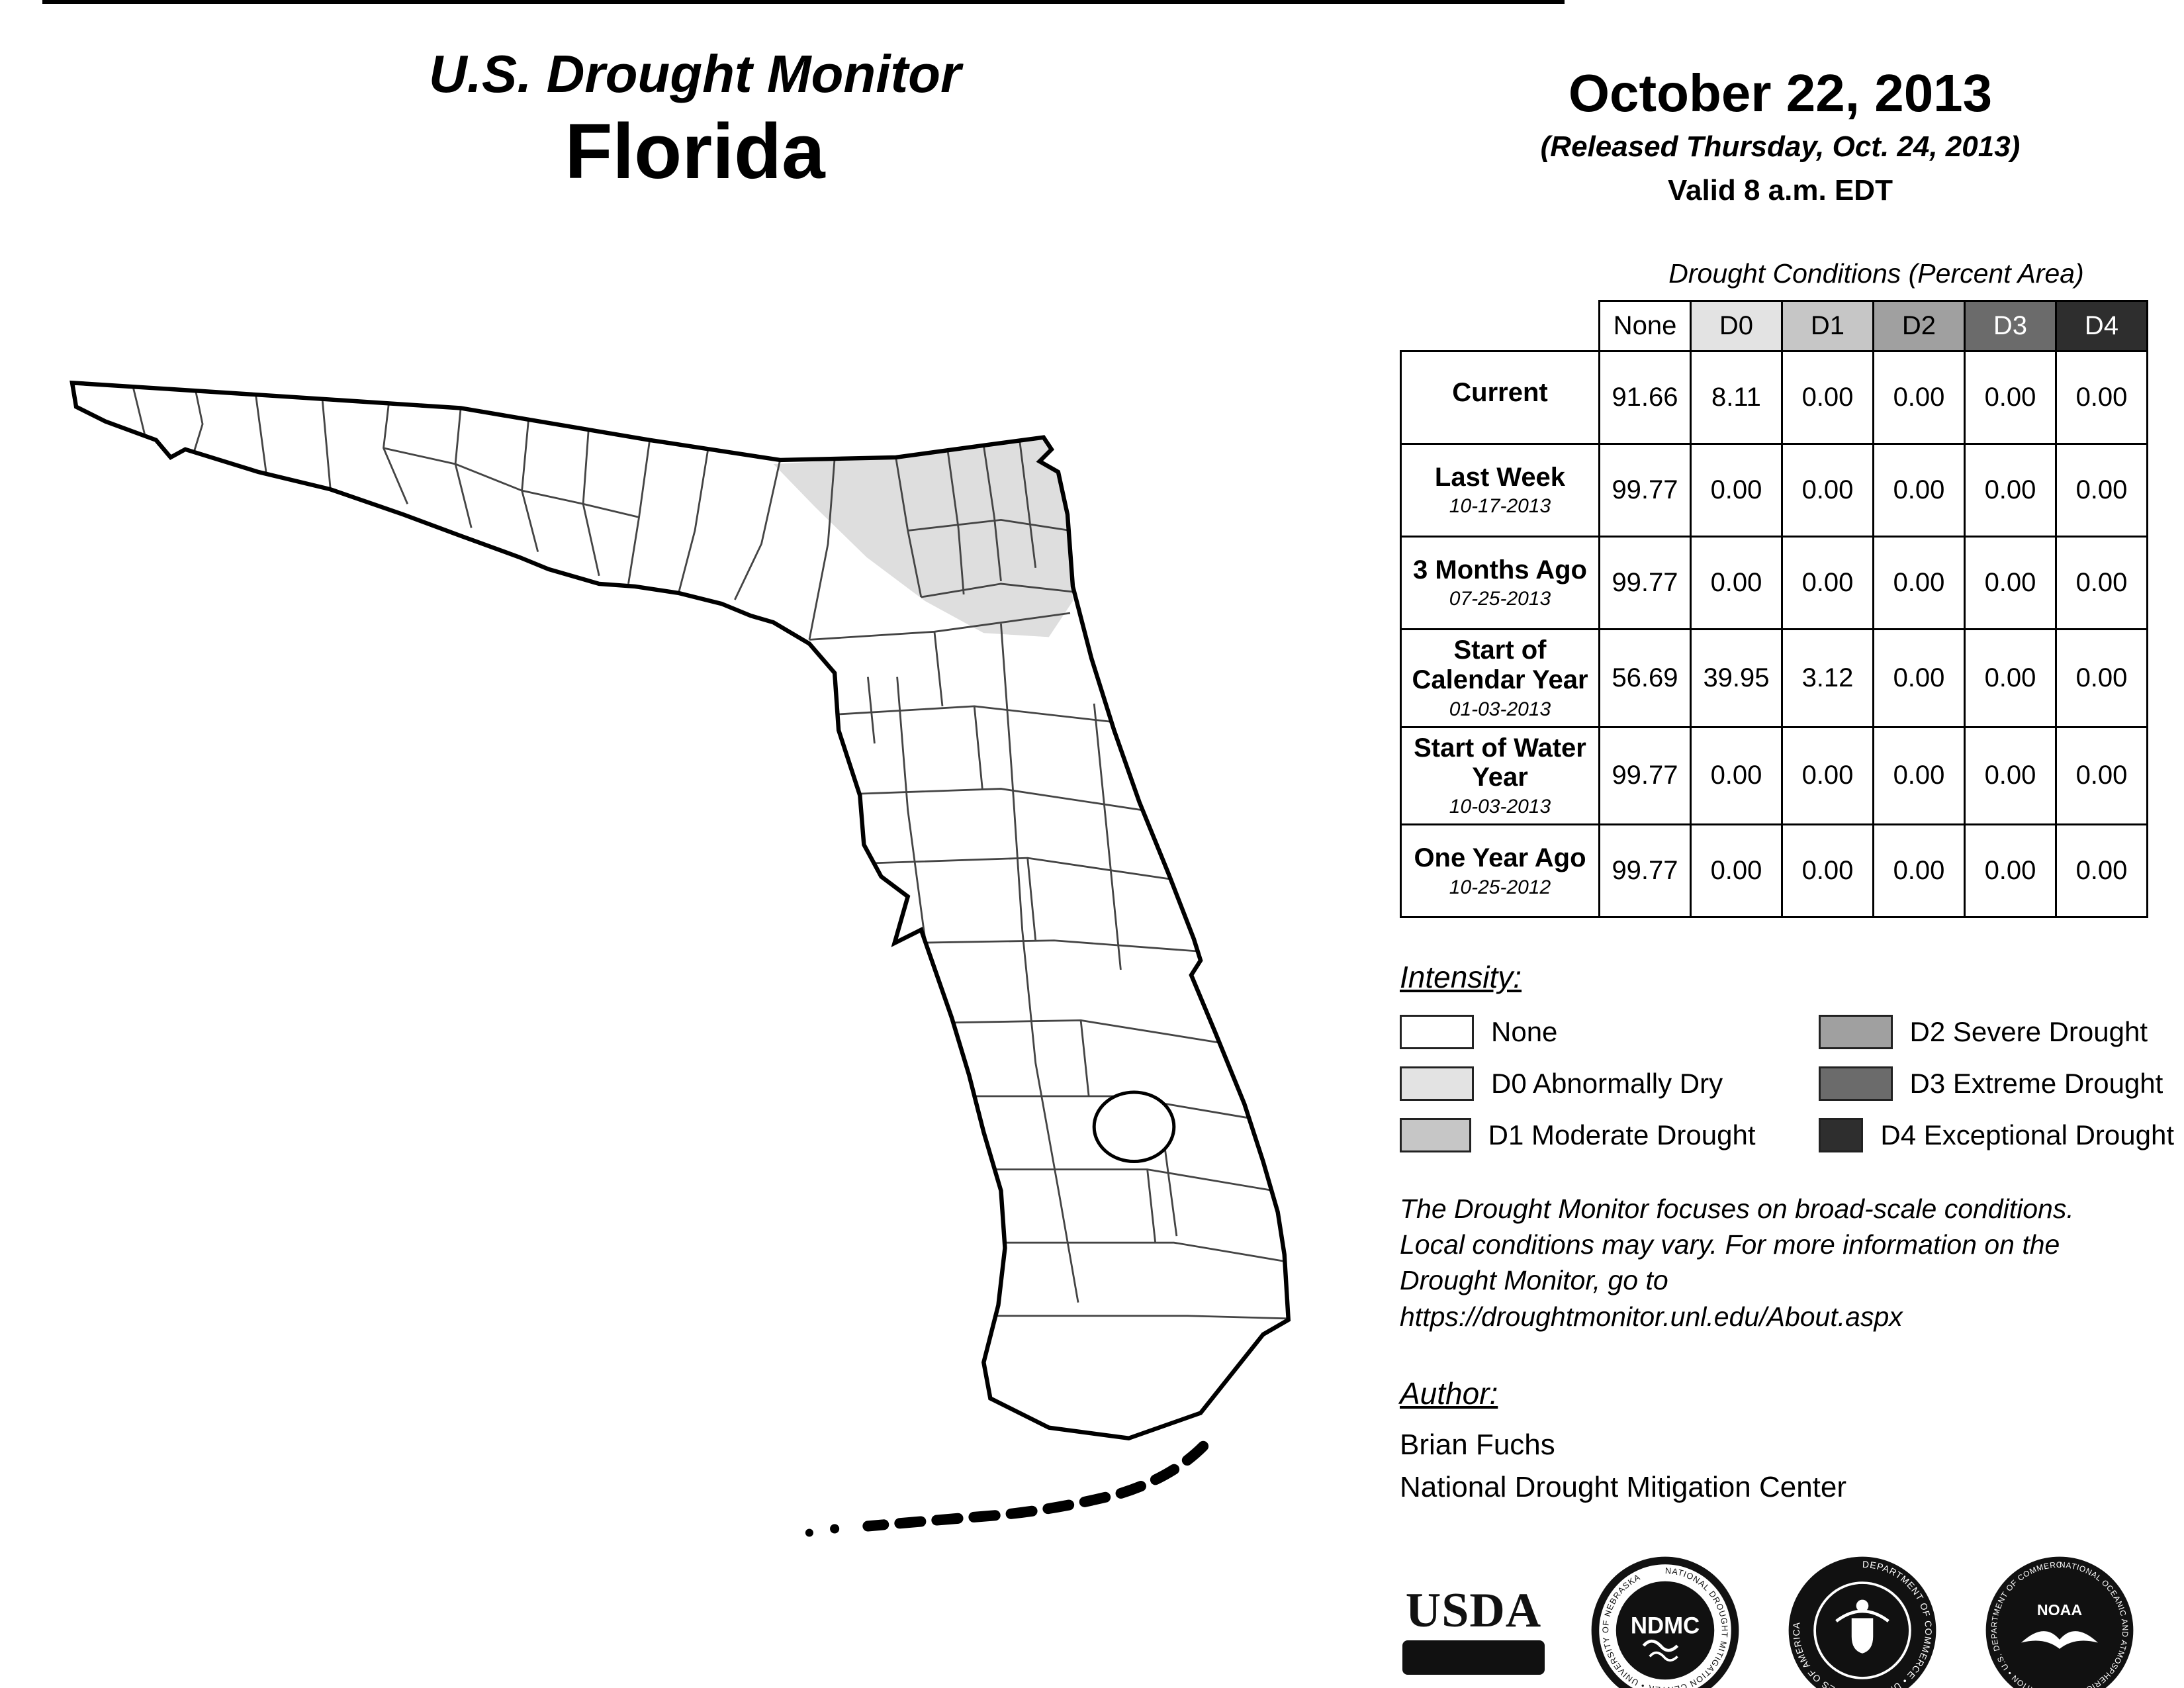 The height and width of the screenshot is (1688, 2184). What do you see at coordinates (803, 2) in the screenshot?
I see `top-border-line` at bounding box center [803, 2].